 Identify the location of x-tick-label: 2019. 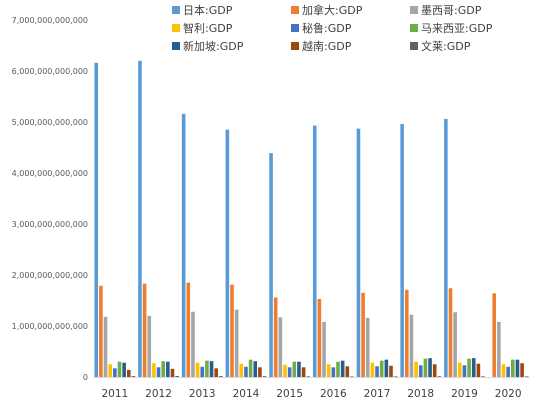
(464, 394).